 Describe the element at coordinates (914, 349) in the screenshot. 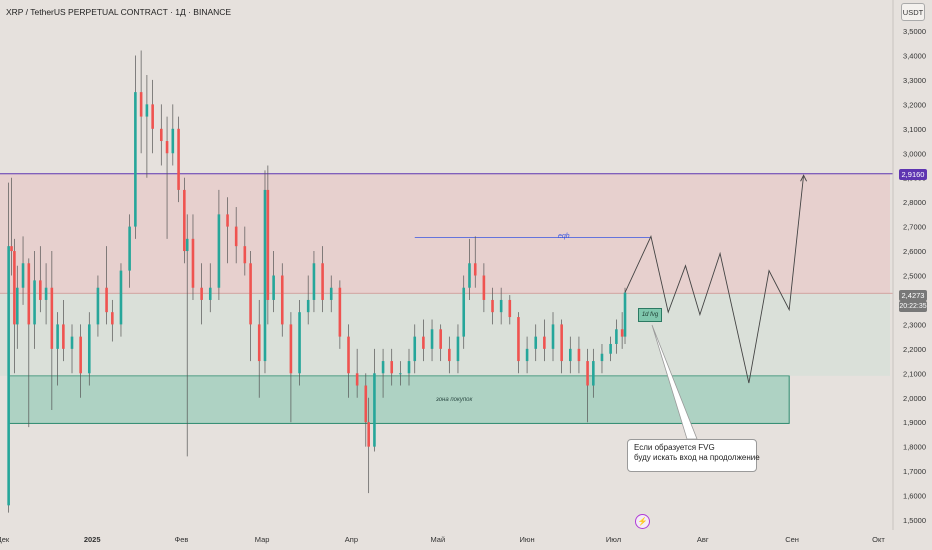

I see `y-tick-label: 2,2000` at that location.